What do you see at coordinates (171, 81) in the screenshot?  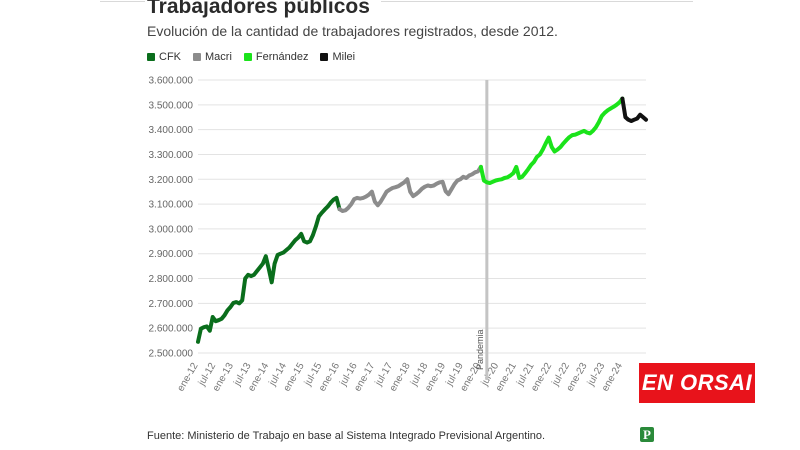 I see `y-tick-label: 3.600.000` at bounding box center [171, 81].